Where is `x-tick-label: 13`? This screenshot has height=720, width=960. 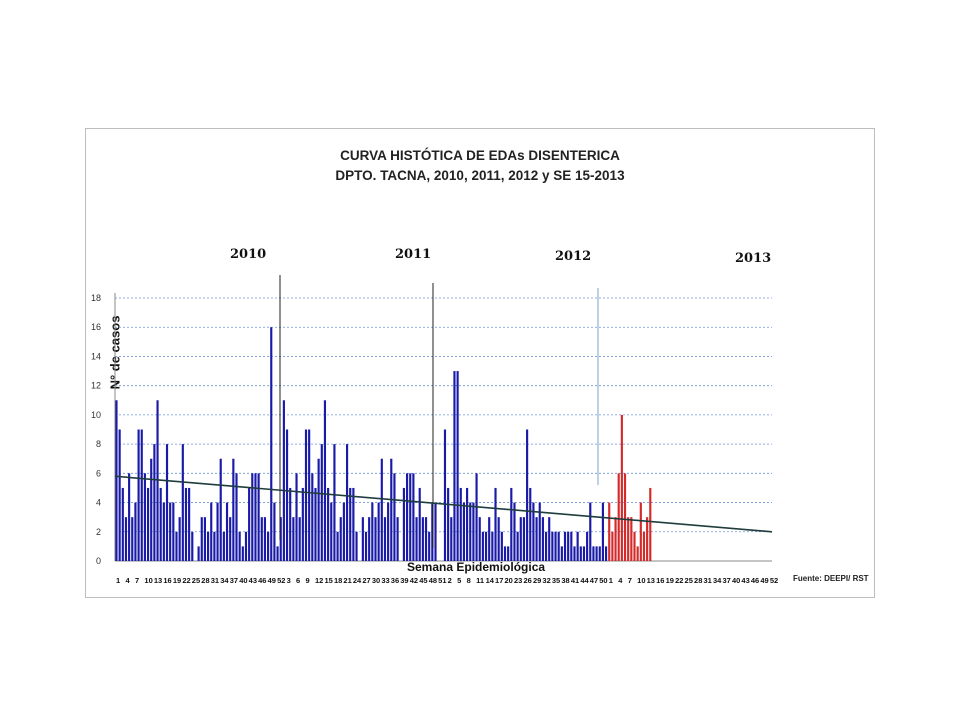
x-tick-label: 13 is located at coordinates (158, 580).